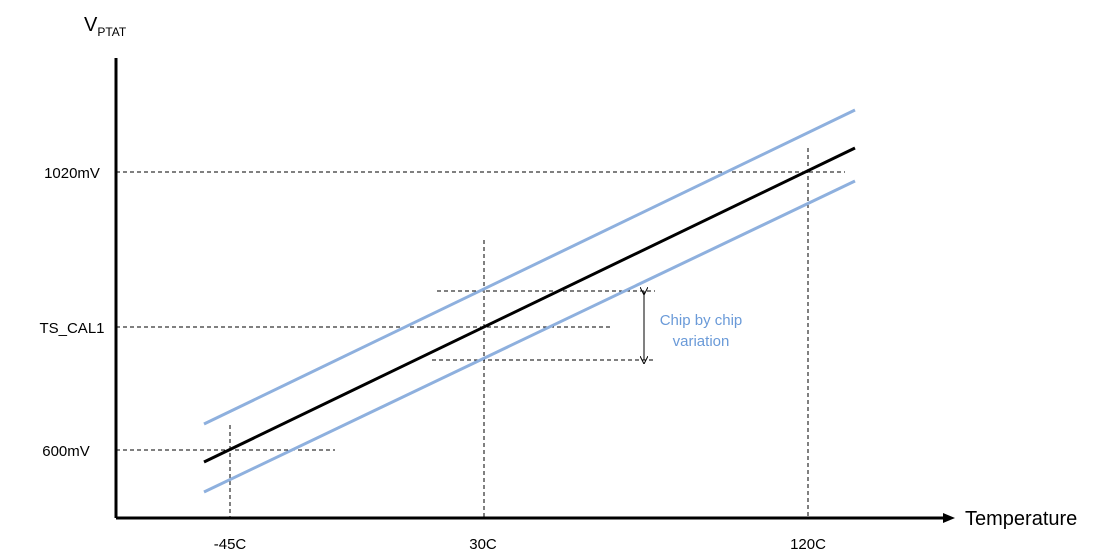 The width and height of the screenshot is (1115, 554). Describe the element at coordinates (66, 451) in the screenshot. I see `y-tick-600mv: 600mV` at that location.